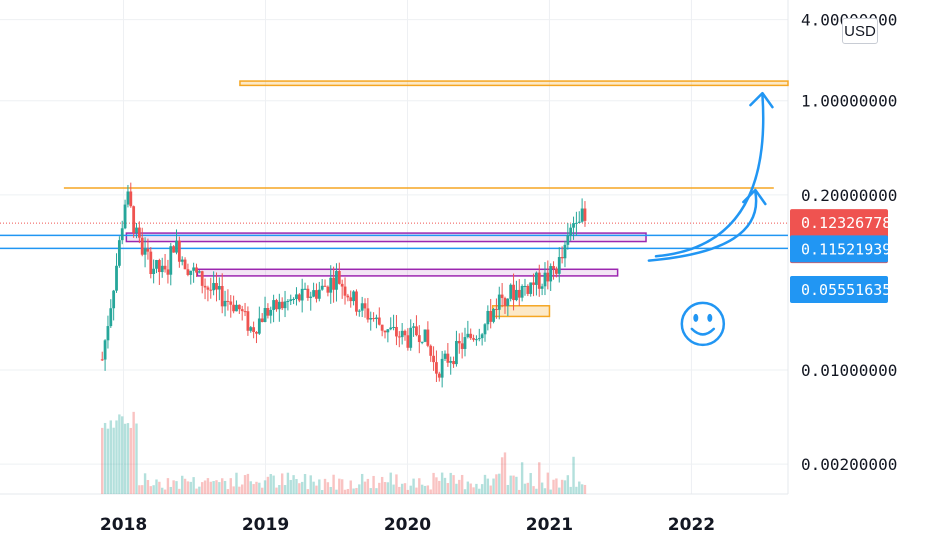 This screenshot has height=550, width=932. I want to click on time-axis: 2018 2019 2020 2021 2022, so click(407, 525).